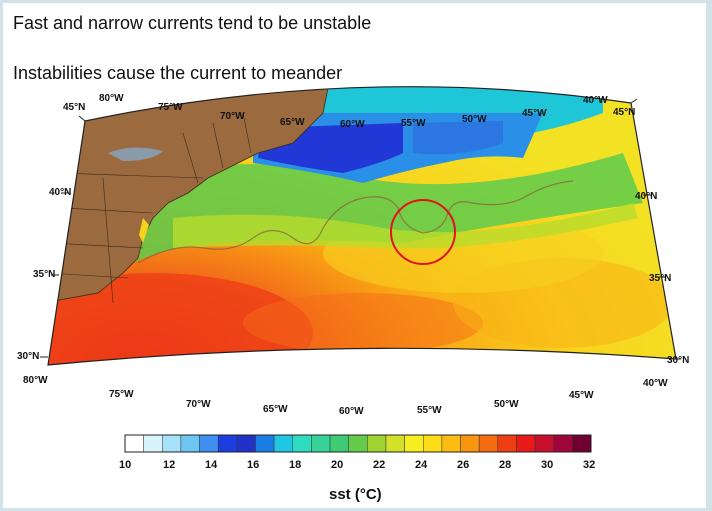 This screenshot has width=712, height=511. I want to click on right-lat-label: 40°N, so click(646, 196).